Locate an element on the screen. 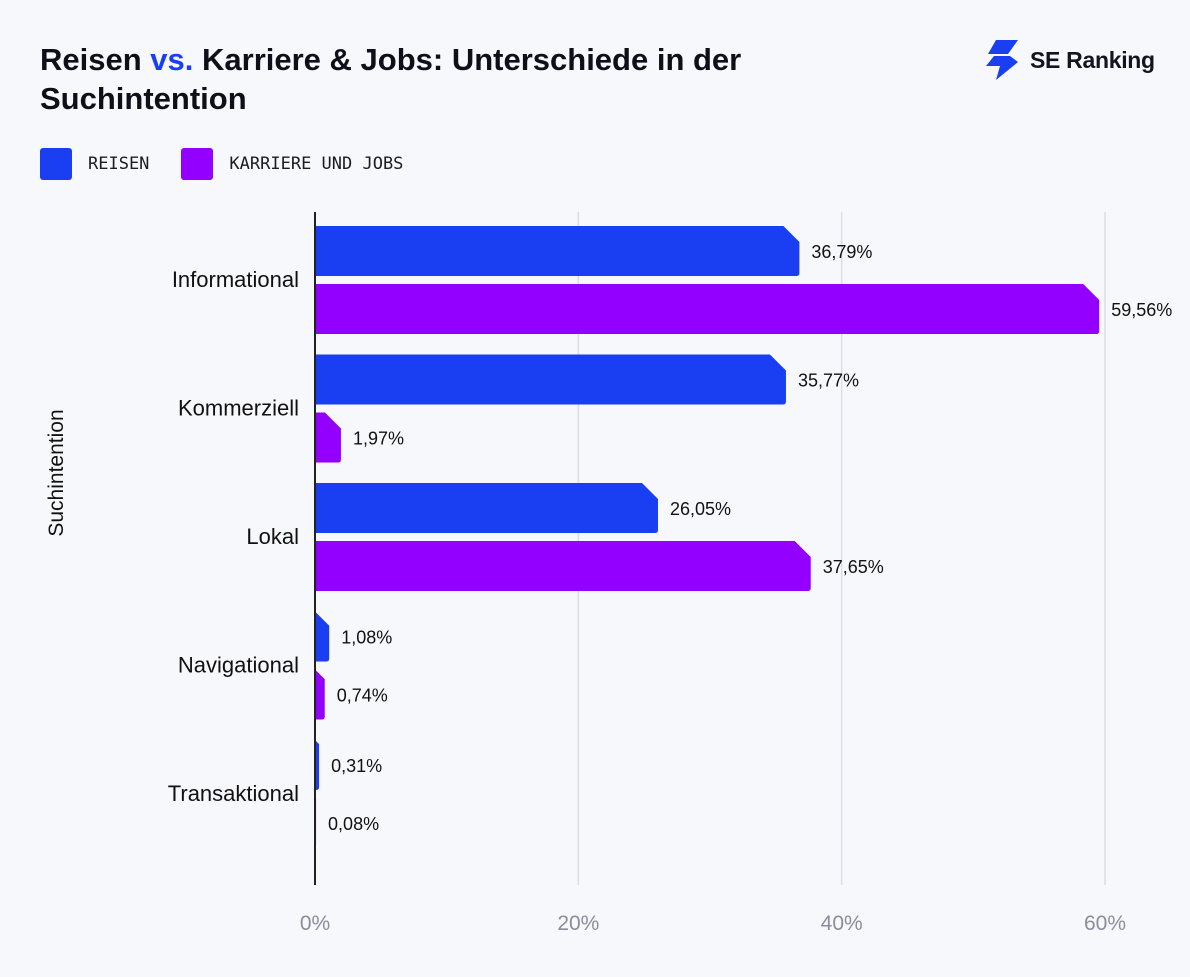  legend-swatch-reisen is located at coordinates (56, 164).